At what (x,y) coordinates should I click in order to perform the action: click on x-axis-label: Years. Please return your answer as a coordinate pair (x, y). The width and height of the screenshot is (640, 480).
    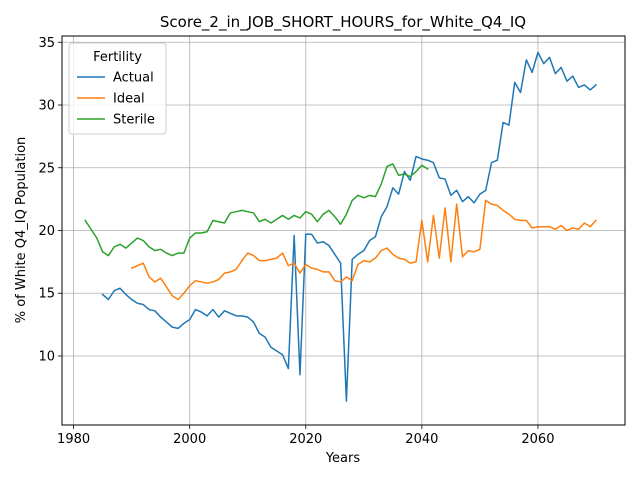
    Looking at the image, I should click on (343, 458).